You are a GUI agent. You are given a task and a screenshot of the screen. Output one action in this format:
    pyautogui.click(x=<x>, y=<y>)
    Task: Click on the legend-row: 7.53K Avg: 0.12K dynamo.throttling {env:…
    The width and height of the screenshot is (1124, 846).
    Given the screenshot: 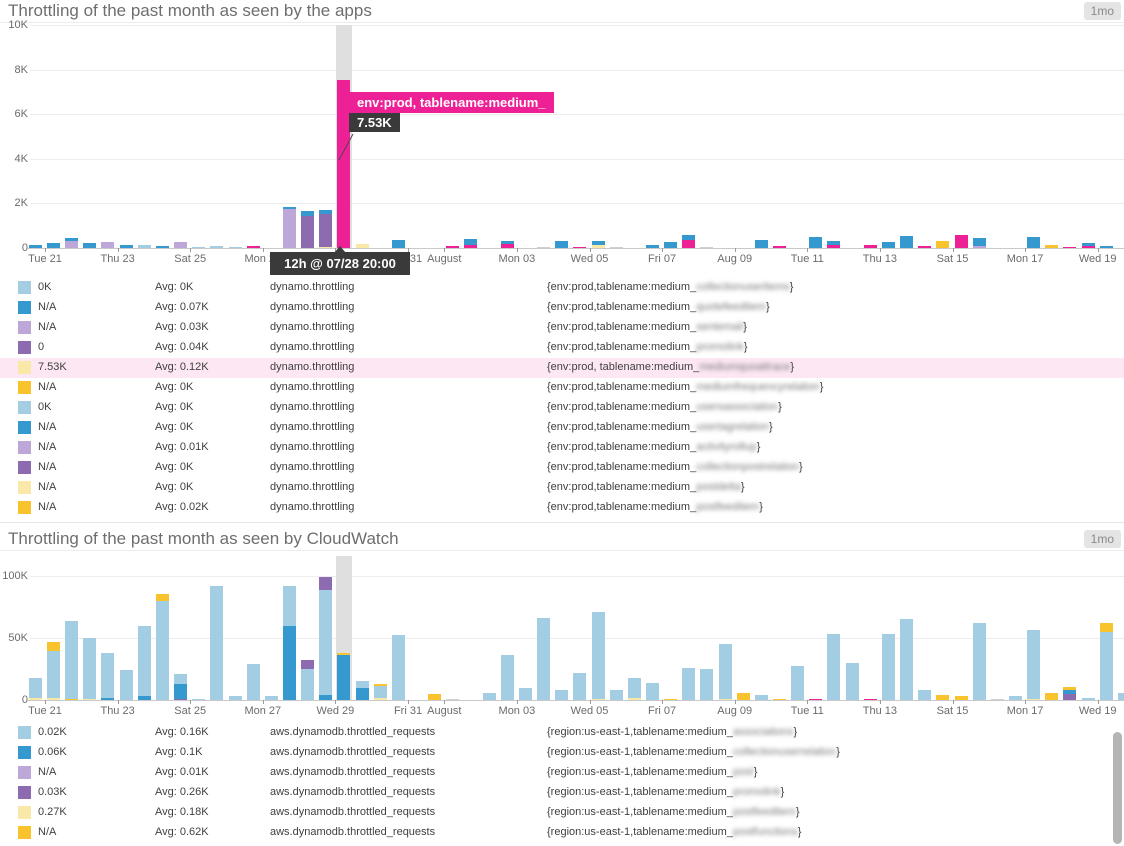 What is the action you would take?
    pyautogui.click(x=562, y=368)
    